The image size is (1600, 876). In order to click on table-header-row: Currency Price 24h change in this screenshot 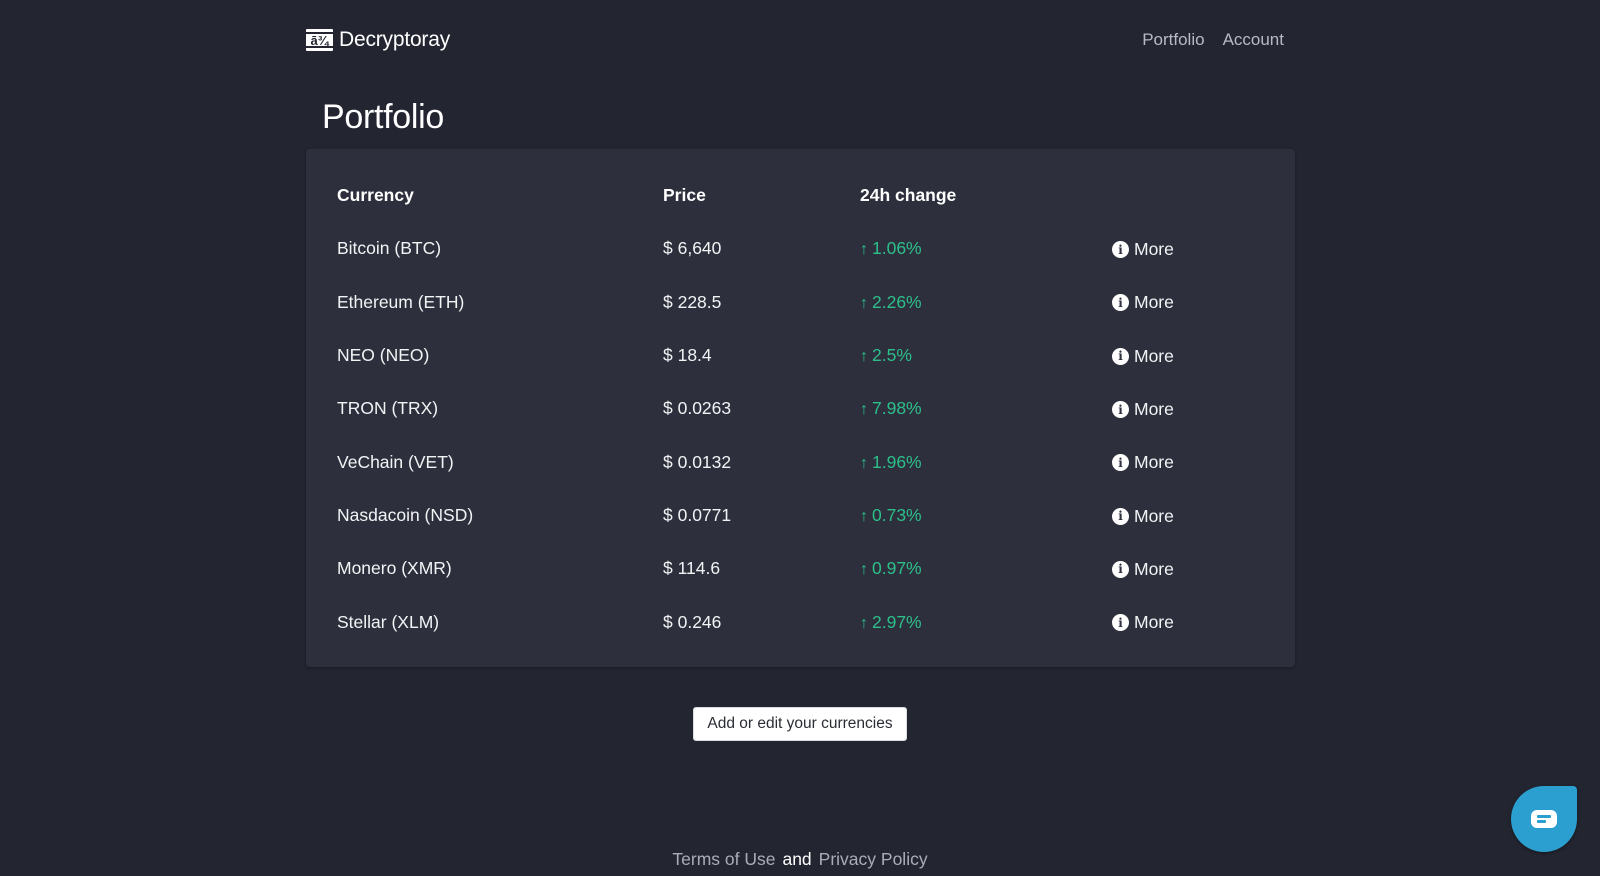, I will do `click(787, 195)`.